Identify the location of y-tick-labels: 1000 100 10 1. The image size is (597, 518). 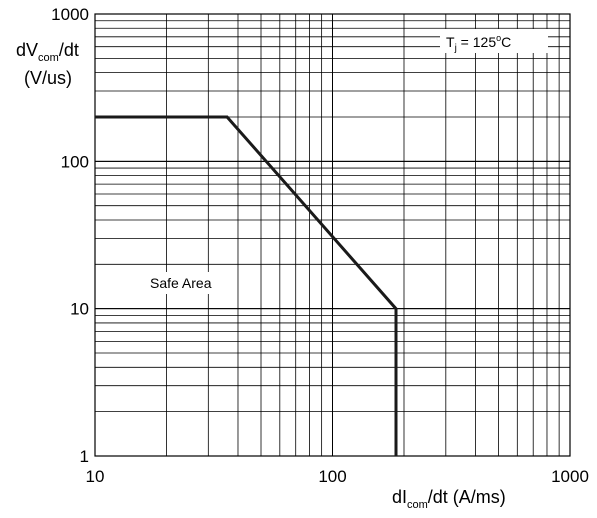
(70, 235).